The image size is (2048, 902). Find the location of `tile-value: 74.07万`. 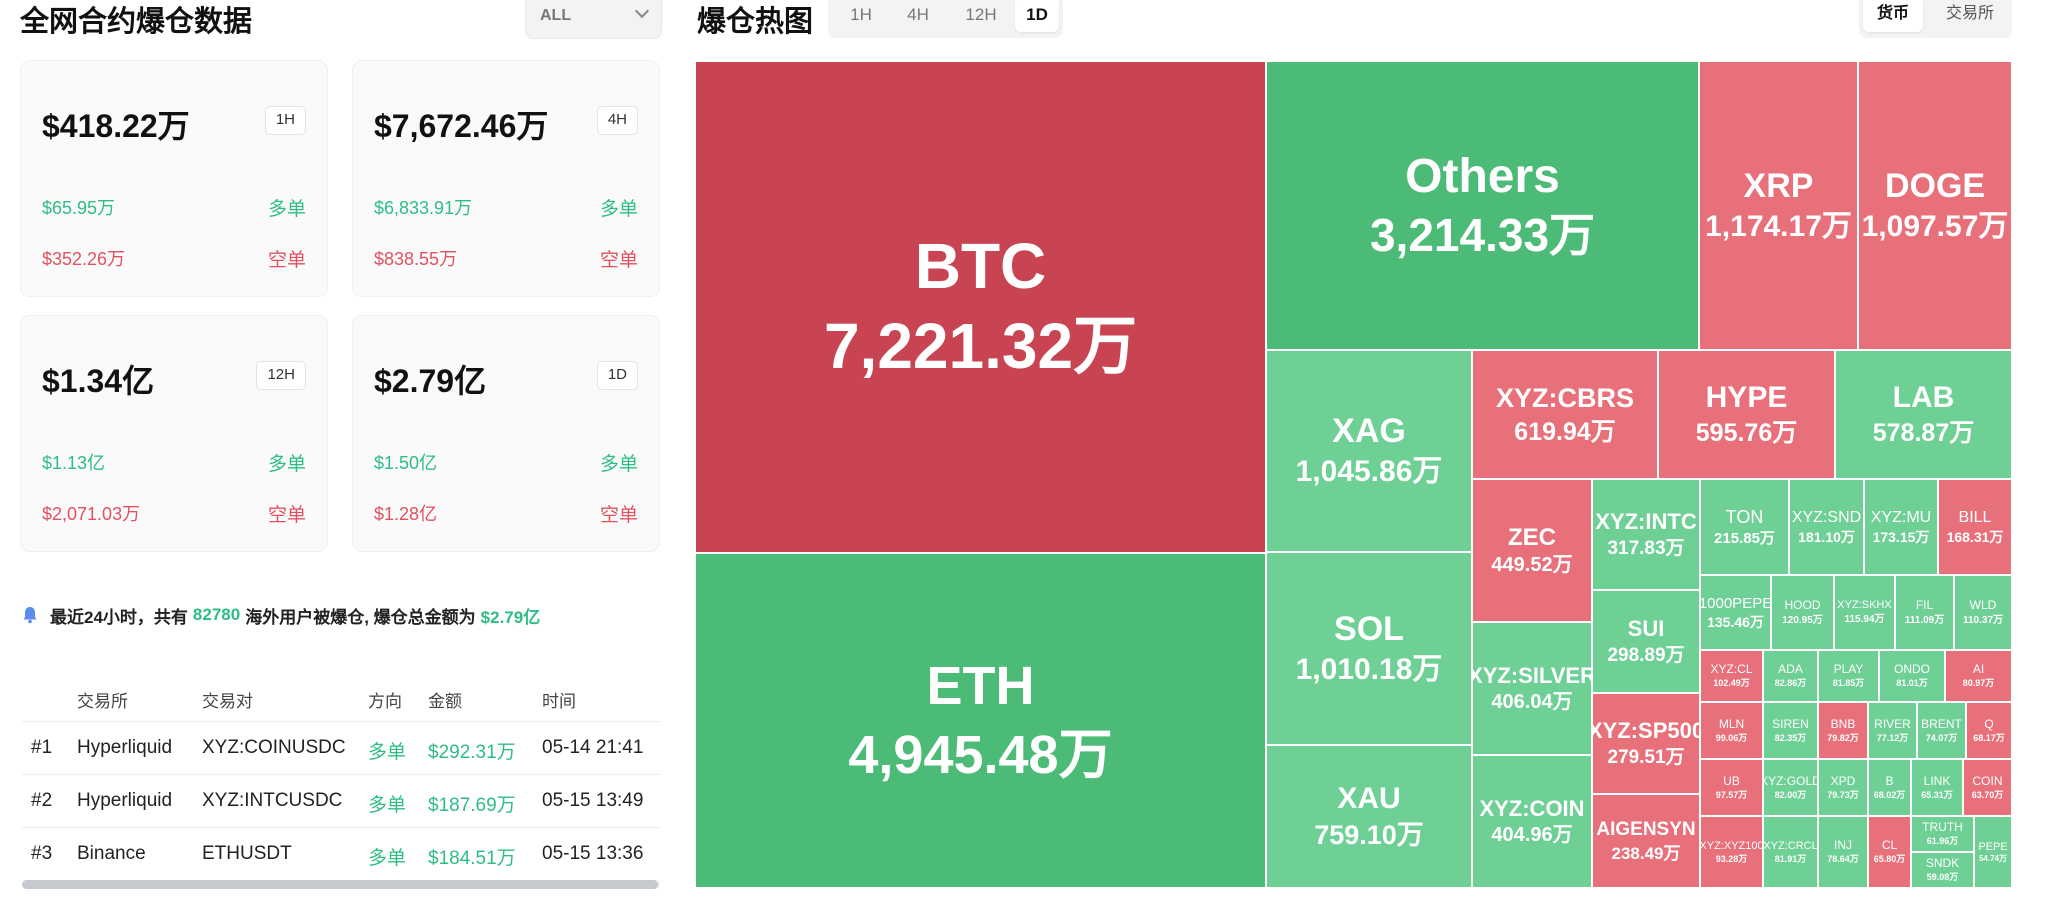

tile-value: 74.07万 is located at coordinates (1941, 737).